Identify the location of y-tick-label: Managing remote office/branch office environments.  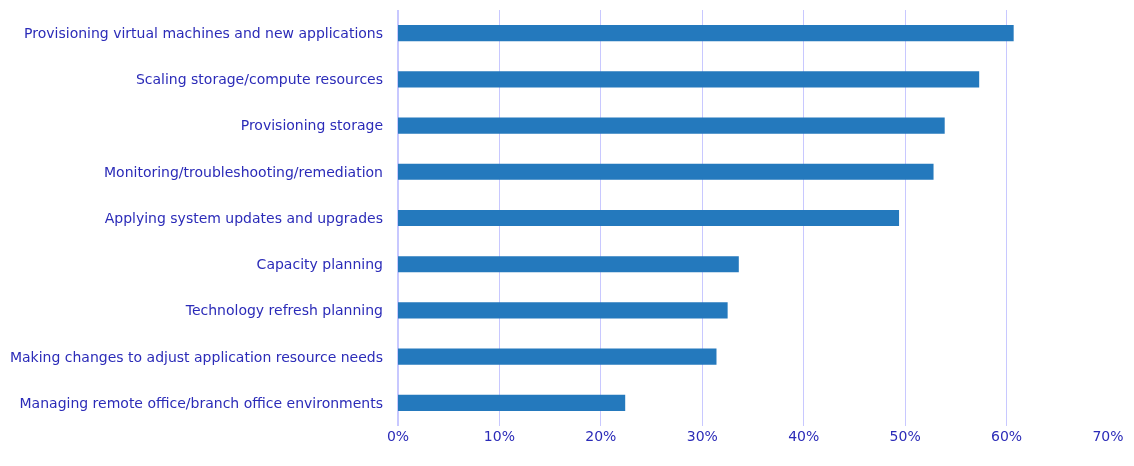
(201, 402).